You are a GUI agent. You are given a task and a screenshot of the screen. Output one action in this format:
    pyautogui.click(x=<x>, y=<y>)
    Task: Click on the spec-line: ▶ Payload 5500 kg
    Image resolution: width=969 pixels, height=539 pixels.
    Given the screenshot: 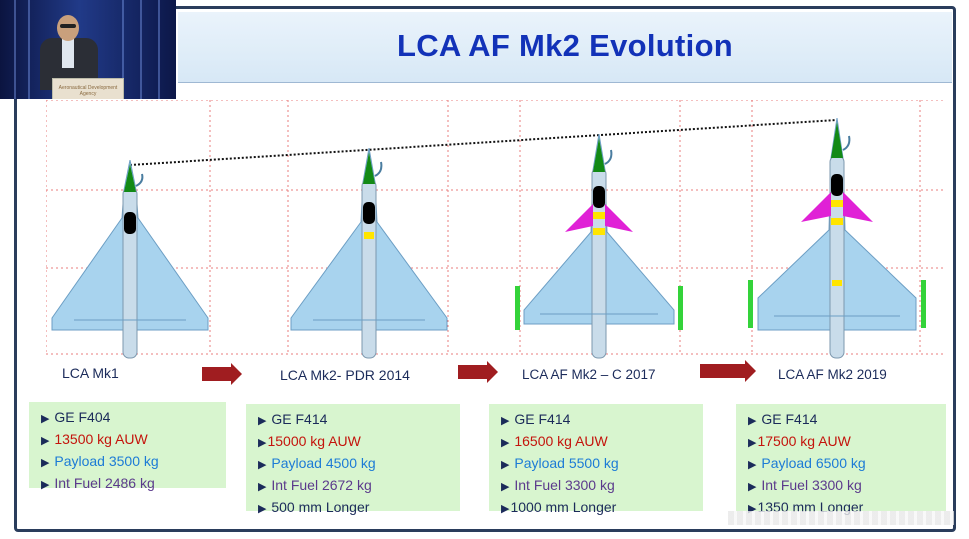 What is the action you would take?
    pyautogui.click(x=560, y=463)
    